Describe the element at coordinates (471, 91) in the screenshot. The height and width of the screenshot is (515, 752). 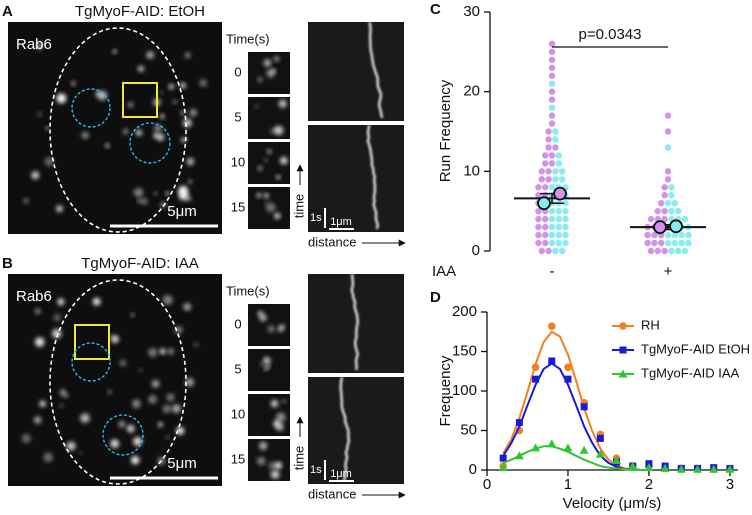
I see `y-tick-label: 20` at that location.